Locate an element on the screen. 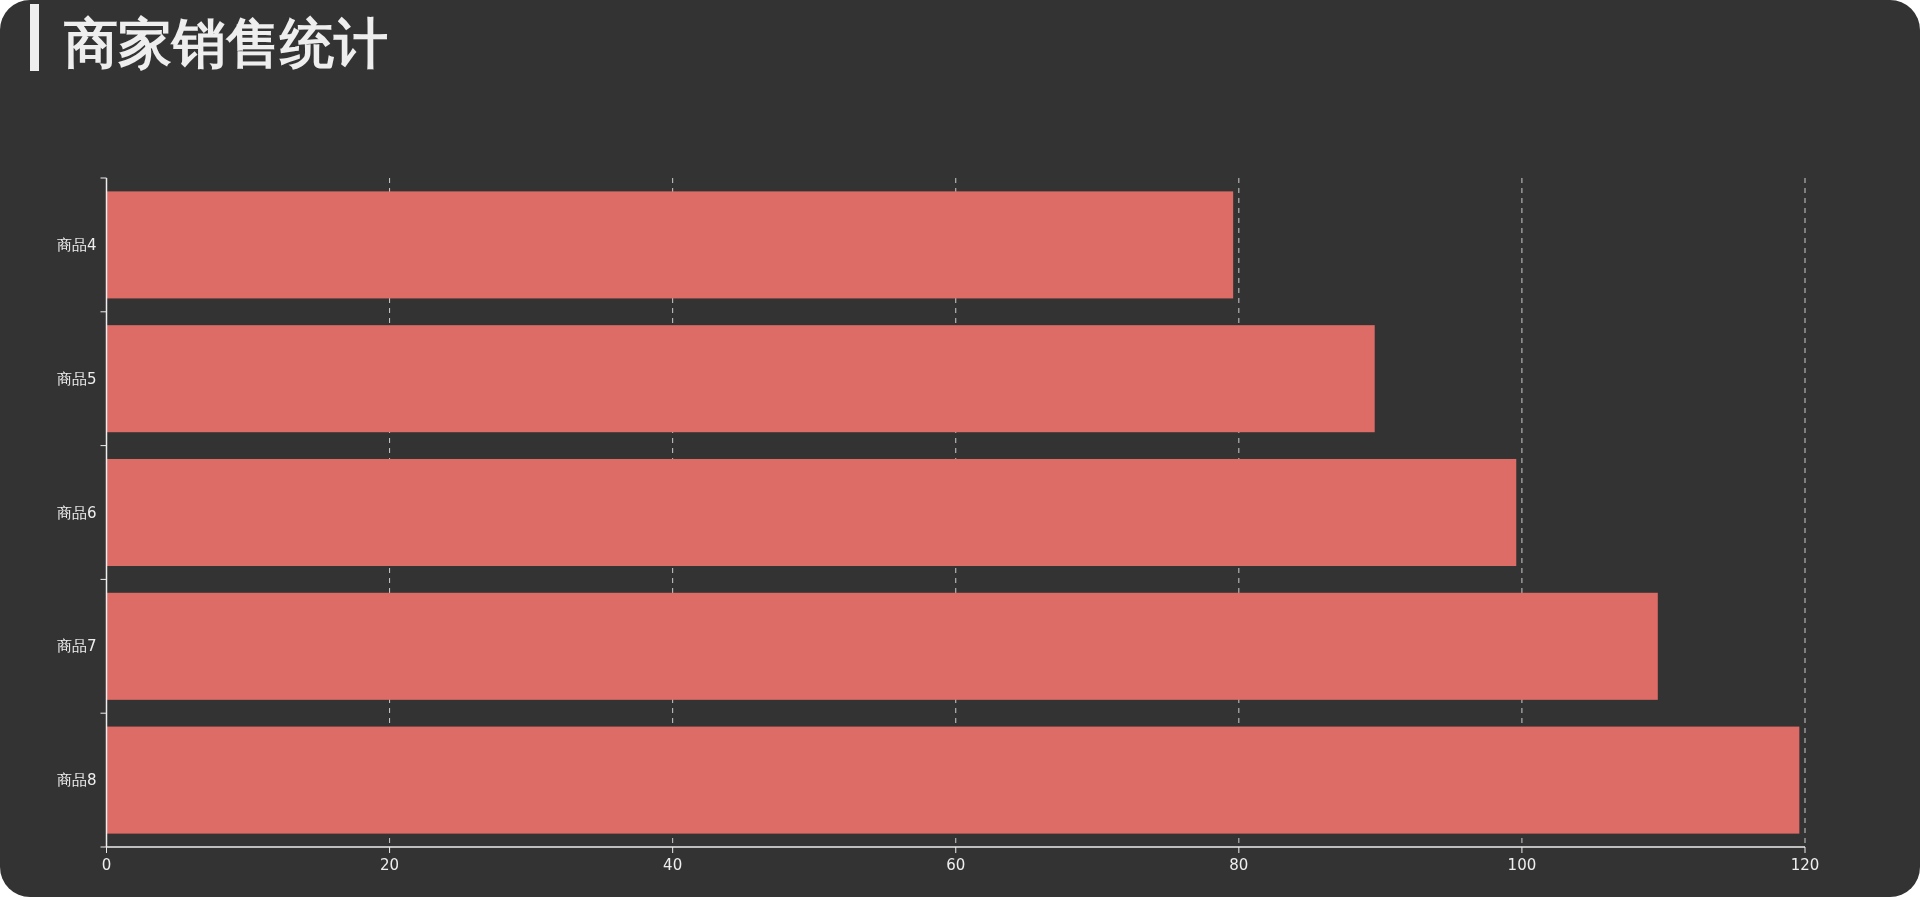 The height and width of the screenshot is (897, 1920). y-tick-label: 商品5 is located at coordinates (76, 378).